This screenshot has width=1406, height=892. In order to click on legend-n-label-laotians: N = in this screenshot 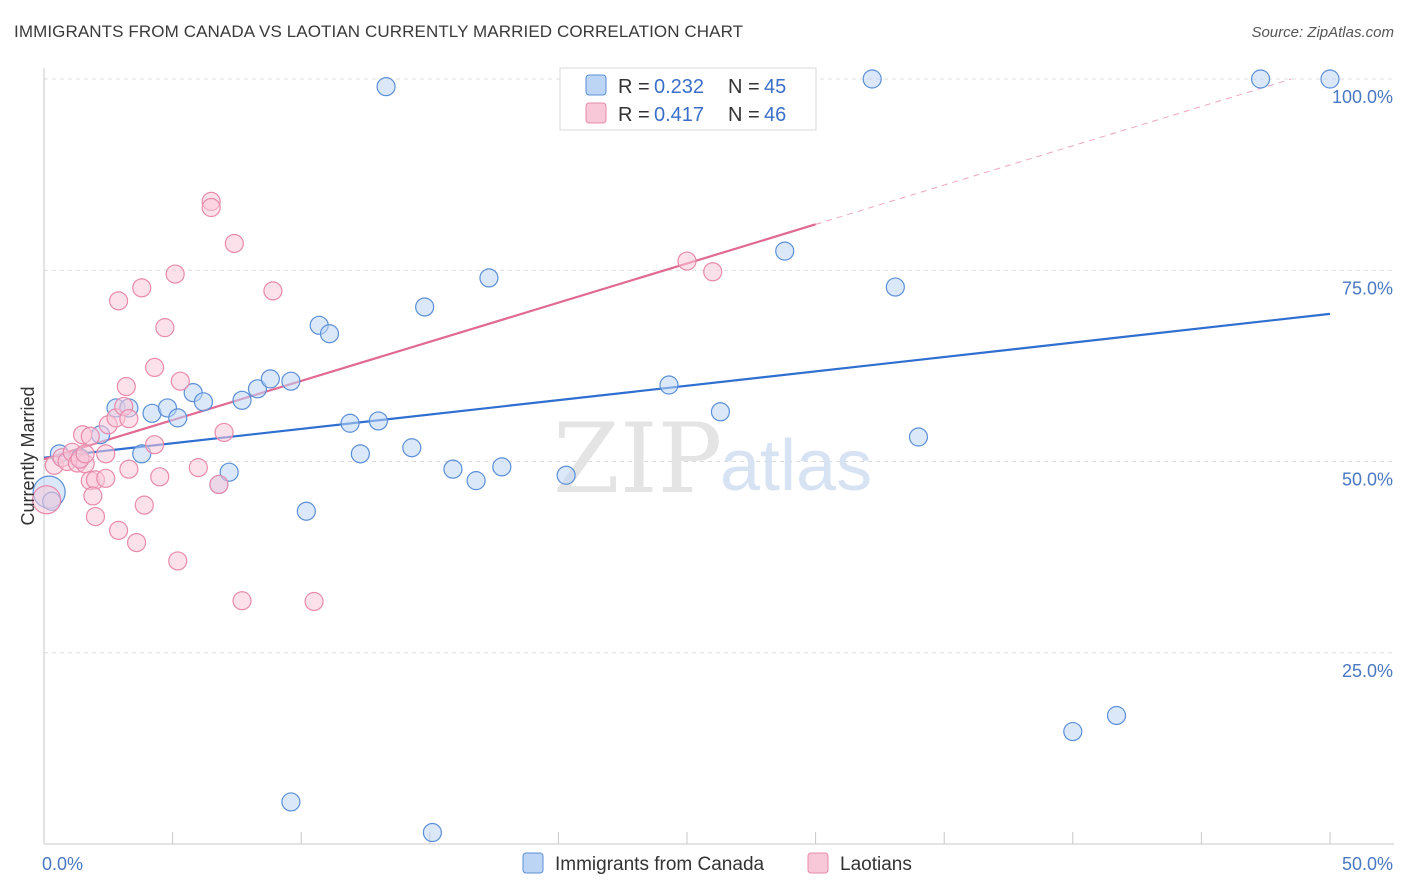, I will do `click(744, 115)`.